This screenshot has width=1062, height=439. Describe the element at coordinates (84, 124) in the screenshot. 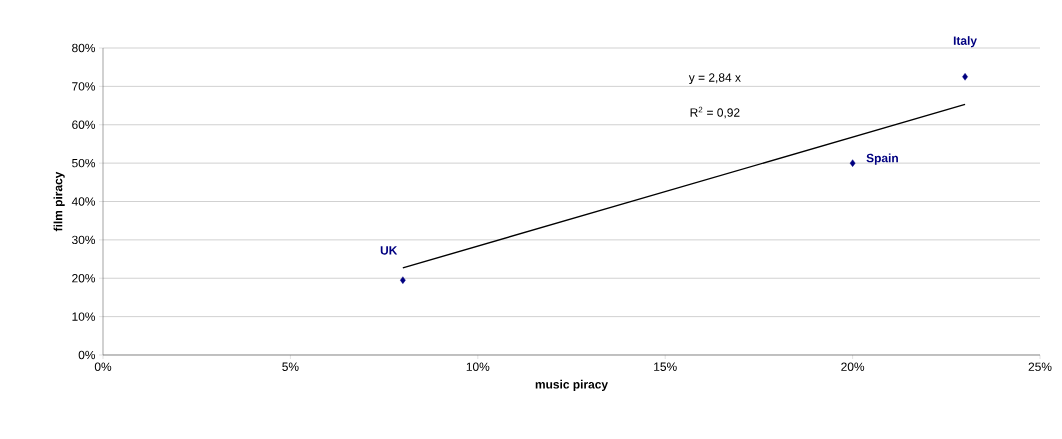

I see `y-tick-label: 60%` at that location.